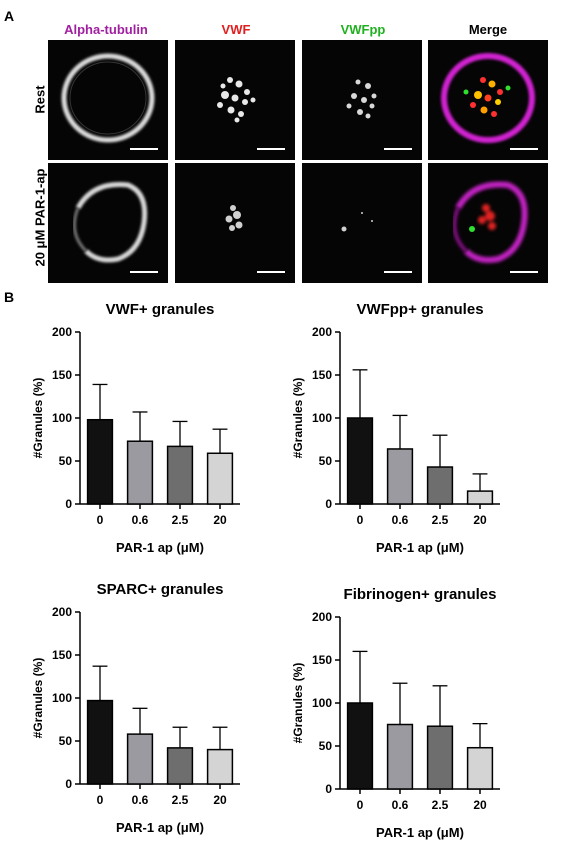  What do you see at coordinates (488, 29) in the screenshot?
I see `column-title-merge: Merge` at bounding box center [488, 29].